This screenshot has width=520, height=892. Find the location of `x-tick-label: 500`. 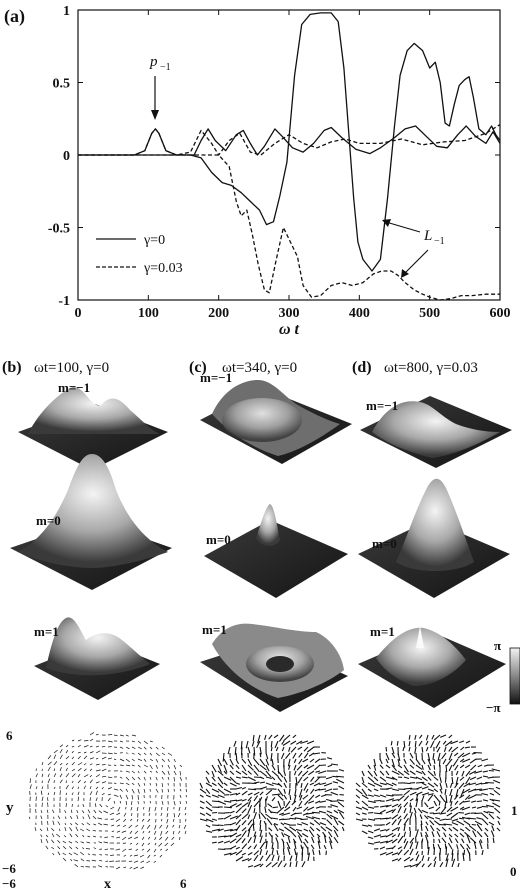

x-tick-label: 500 is located at coordinates (429, 313).